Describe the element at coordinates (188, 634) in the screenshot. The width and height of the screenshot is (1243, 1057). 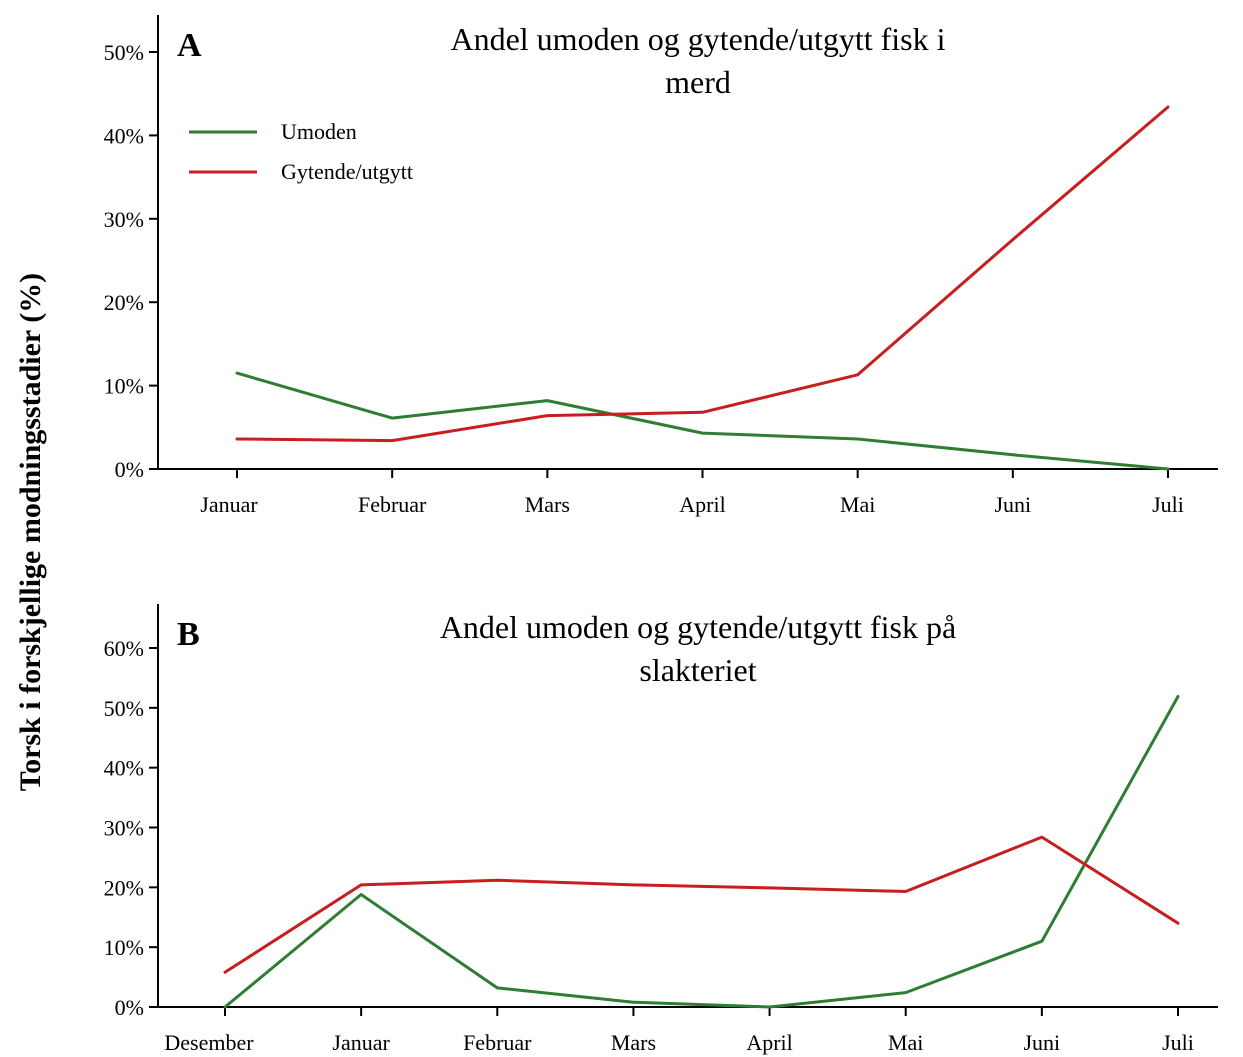
I see `panel-letter: B` at that location.